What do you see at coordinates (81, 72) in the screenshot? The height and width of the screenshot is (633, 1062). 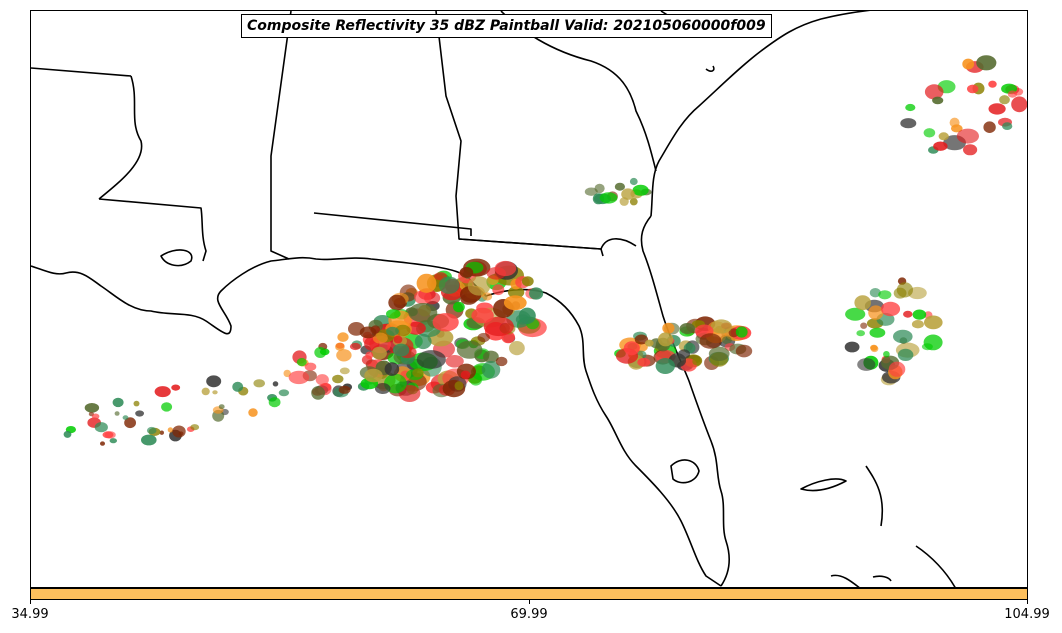 I see `state-border-ar-la` at bounding box center [81, 72].